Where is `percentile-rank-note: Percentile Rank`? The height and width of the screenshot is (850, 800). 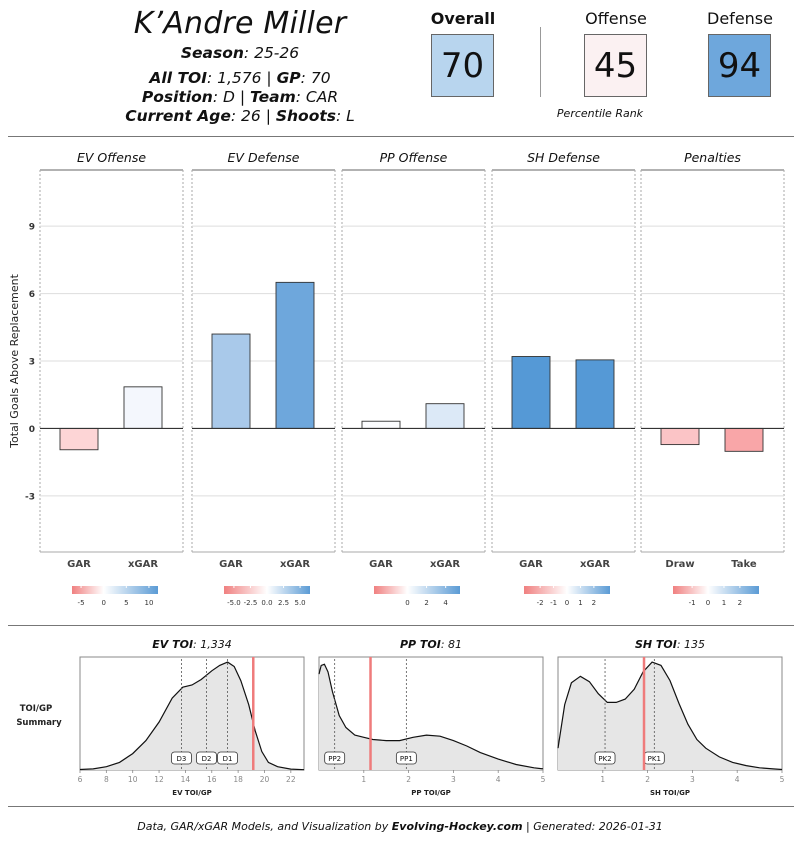
percentile-rank-note: Percentile Rank is located at coordinates (600, 113).